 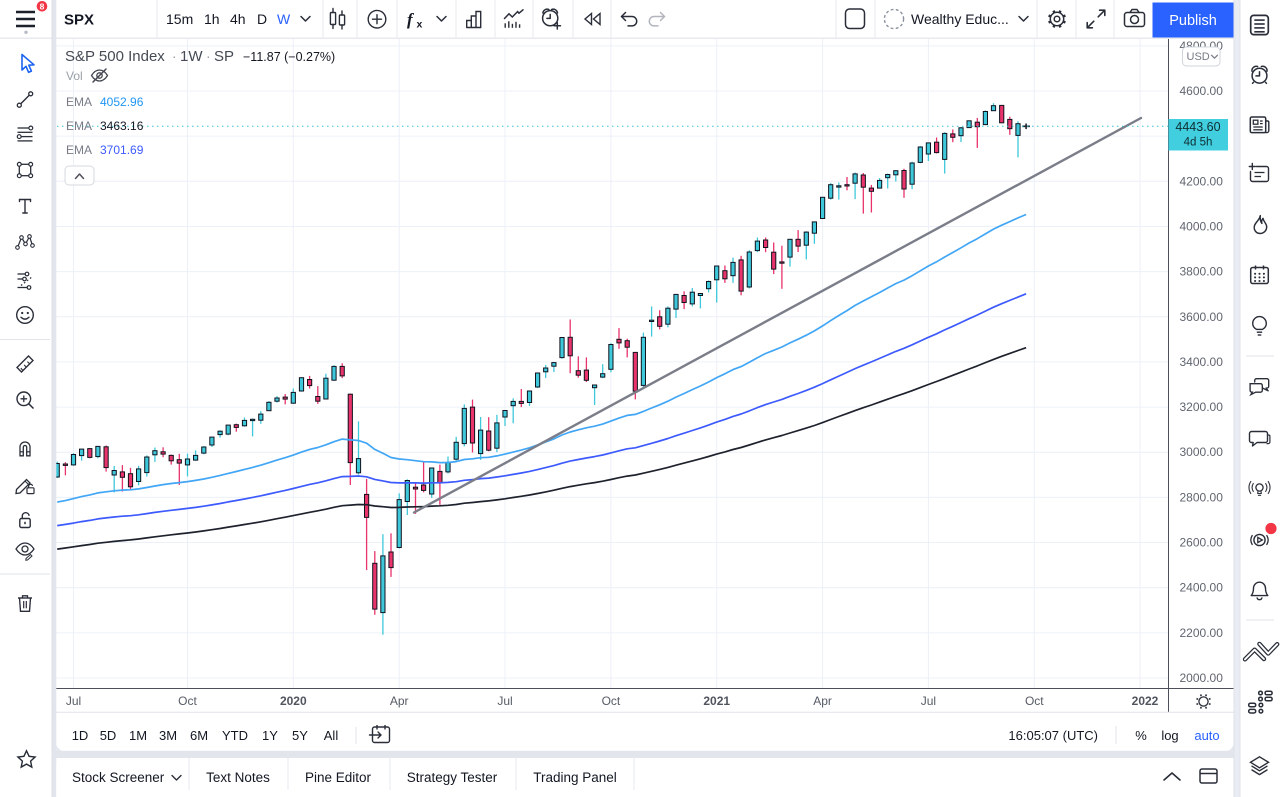 I want to click on svg-text: W, so click(x=284, y=19).